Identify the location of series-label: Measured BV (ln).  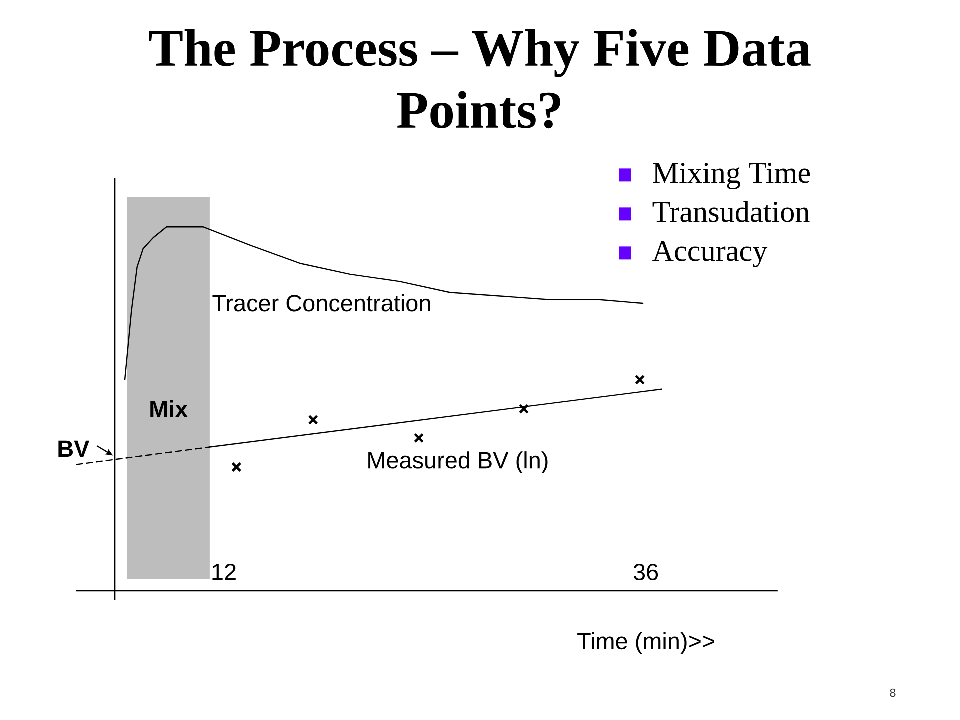
(458, 463).